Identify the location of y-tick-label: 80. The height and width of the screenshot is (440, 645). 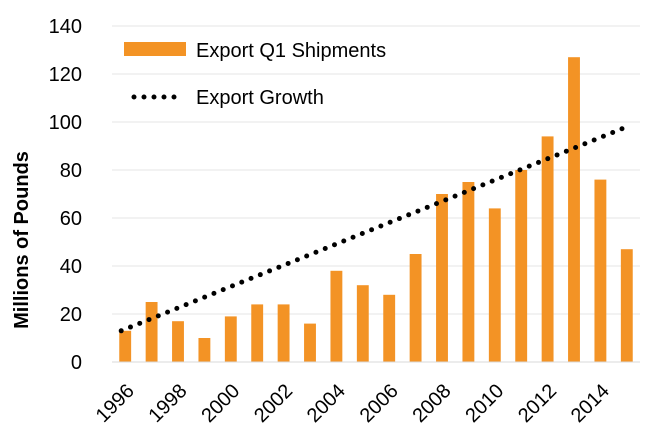
(71, 171).